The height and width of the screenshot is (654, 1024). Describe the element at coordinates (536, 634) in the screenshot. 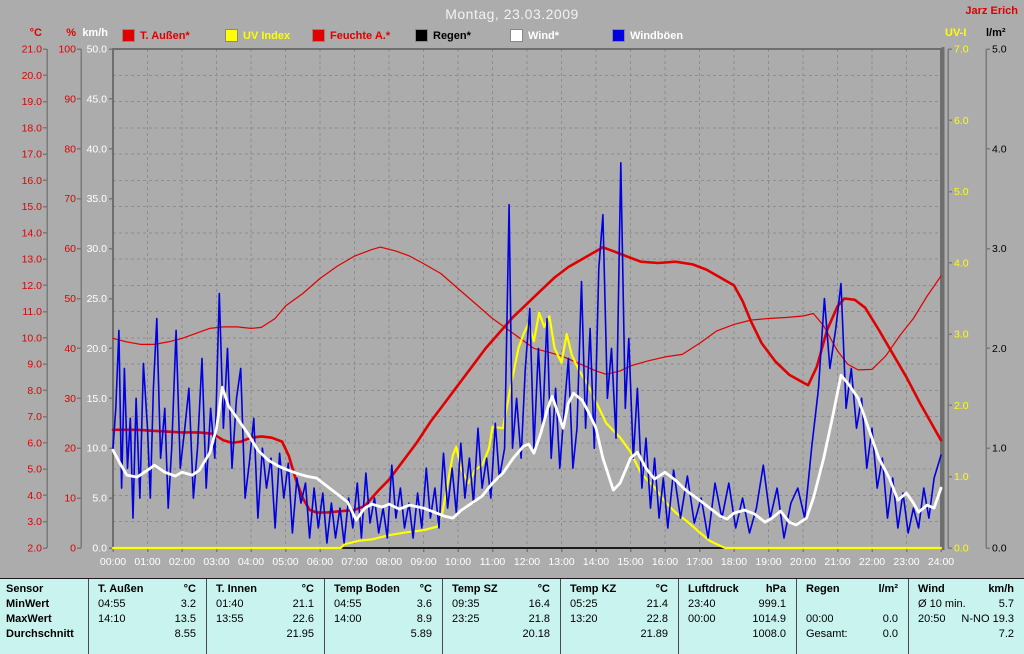

I see `table-avg-value: 20.18` at that location.